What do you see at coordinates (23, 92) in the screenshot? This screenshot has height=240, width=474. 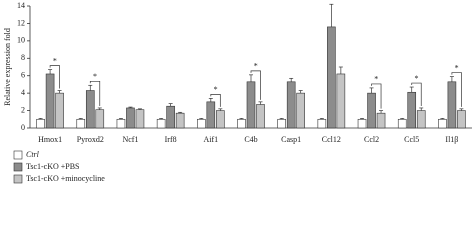 I see `y-tick-label: 4` at bounding box center [23, 92].